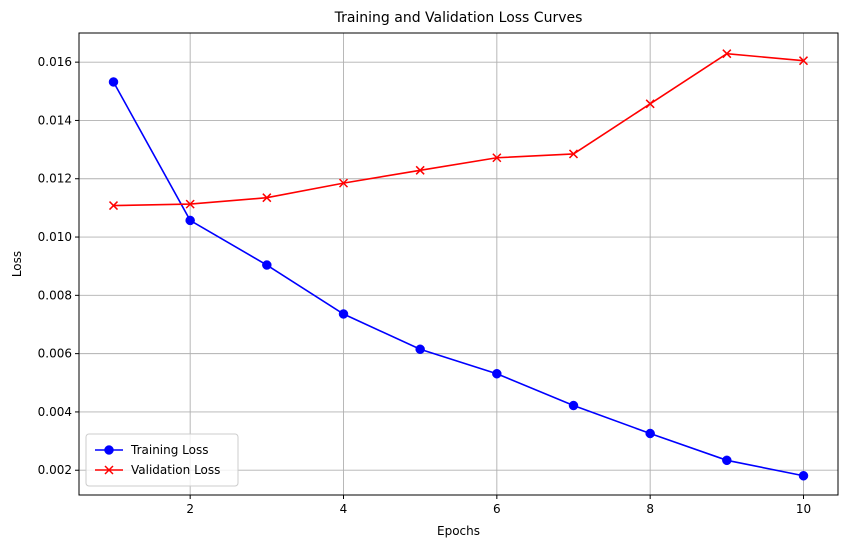  I want to click on legend: Training Loss Validation Loss, so click(162, 460).